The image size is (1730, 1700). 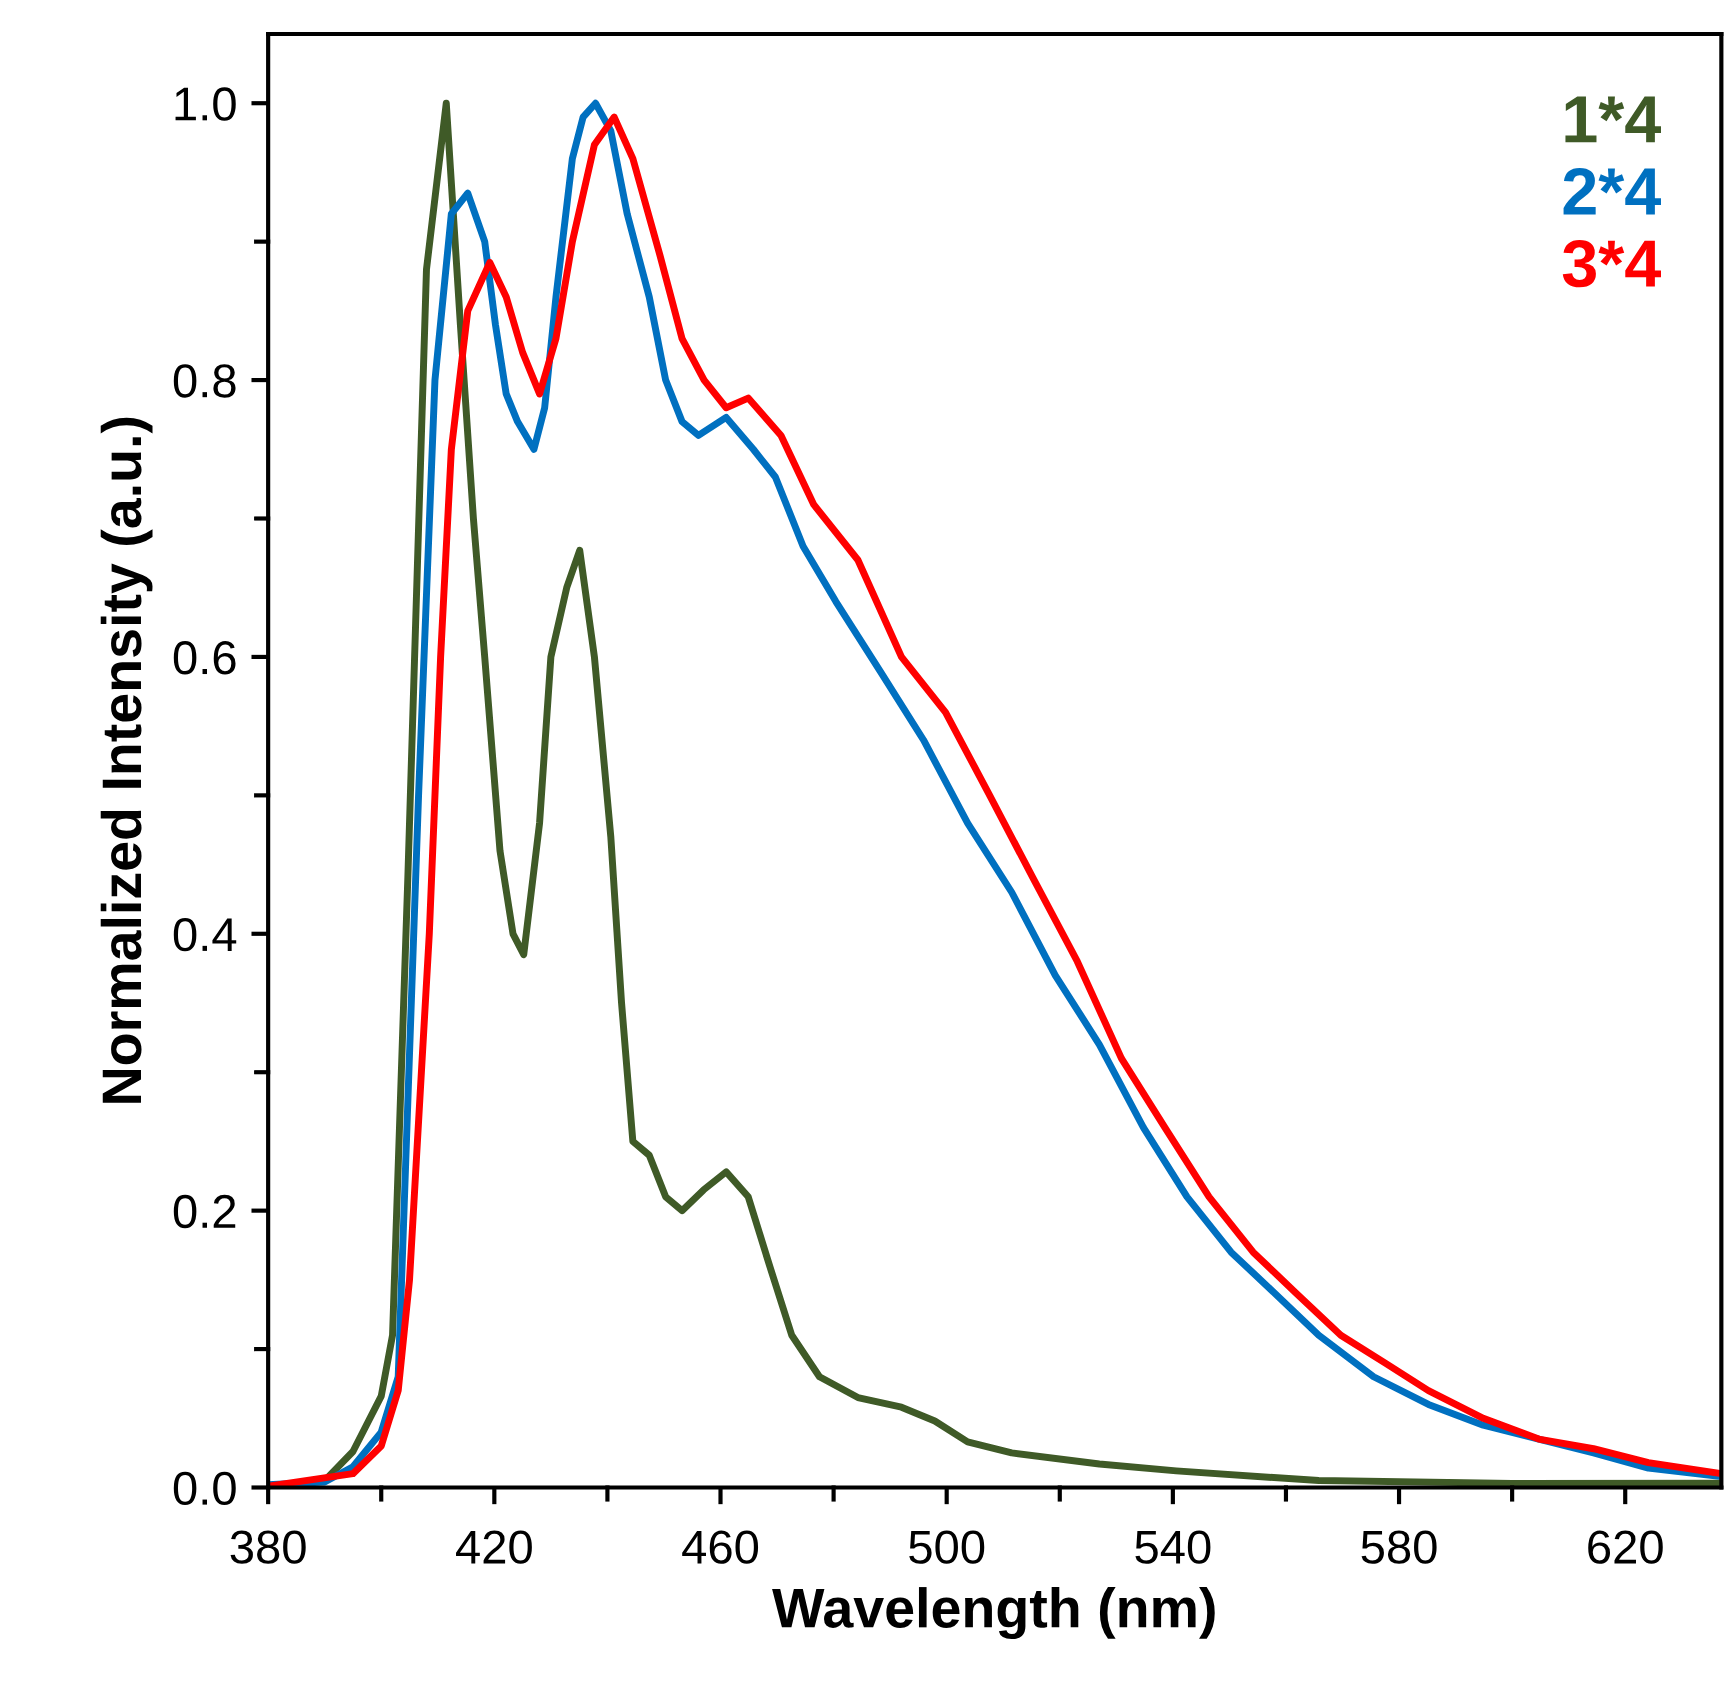 What do you see at coordinates (204, 1211) in the screenshot?
I see `y-tick-label: 0.2` at bounding box center [204, 1211].